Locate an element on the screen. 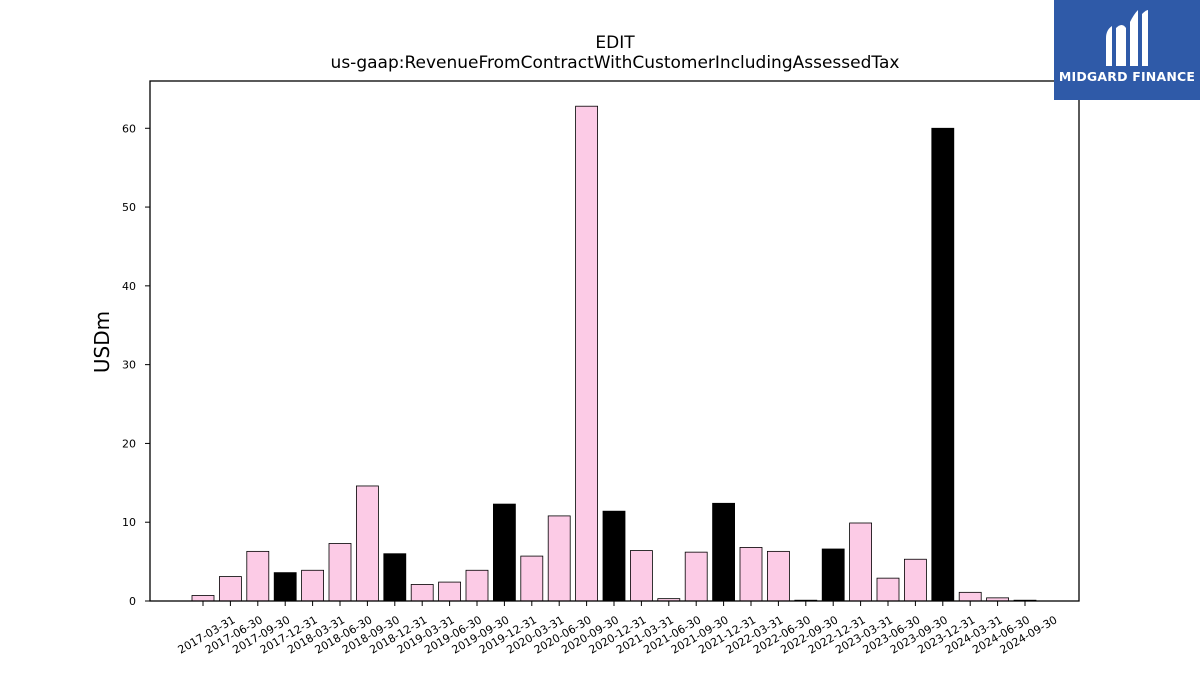 Image resolution: width=1200 pixels, height=675 pixels. y-tick-label: 0 is located at coordinates (132, 601).